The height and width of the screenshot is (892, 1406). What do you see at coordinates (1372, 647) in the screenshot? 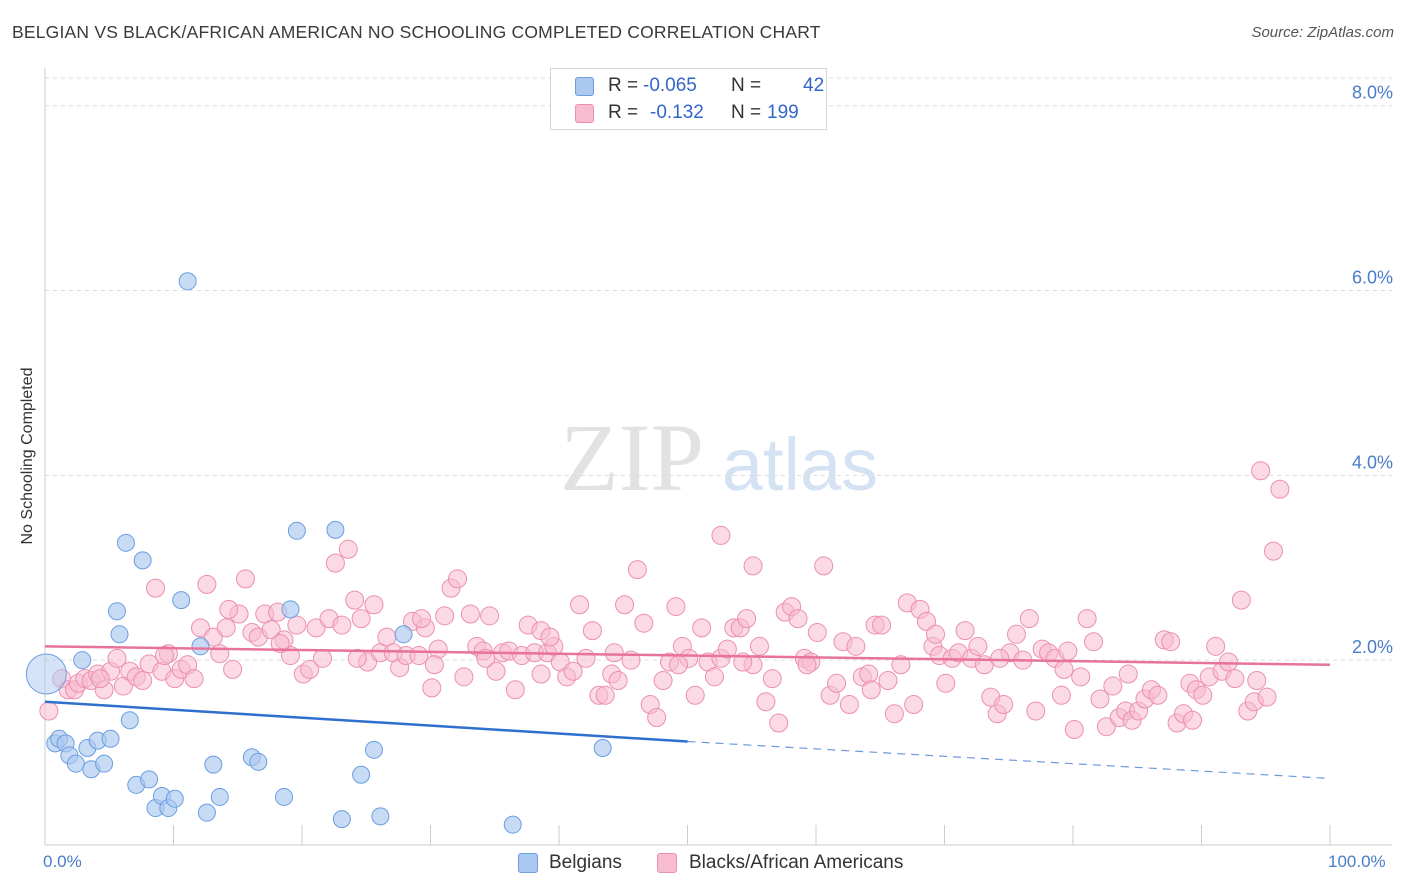
I see `y-tick-label: 2.0%` at bounding box center [1372, 647].